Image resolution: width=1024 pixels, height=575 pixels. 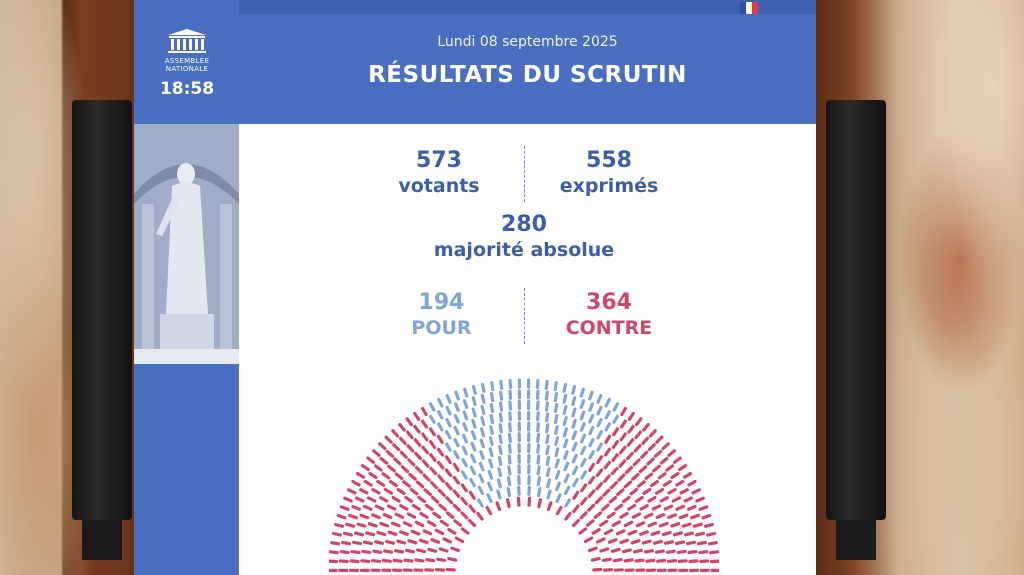 What do you see at coordinates (527, 75) in the screenshot?
I see `page-title: RÉSULTATS DU SCRUTIN` at bounding box center [527, 75].